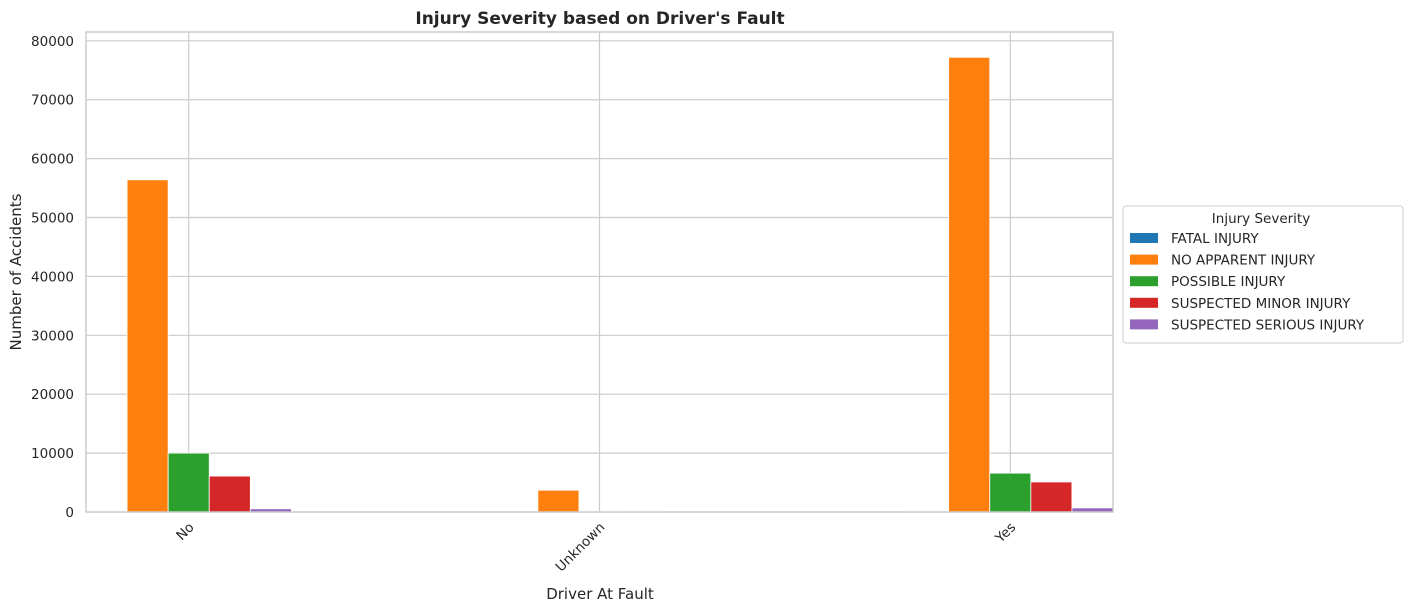  What do you see at coordinates (69, 513) in the screenshot?
I see `y-tick-label: 0` at bounding box center [69, 513].